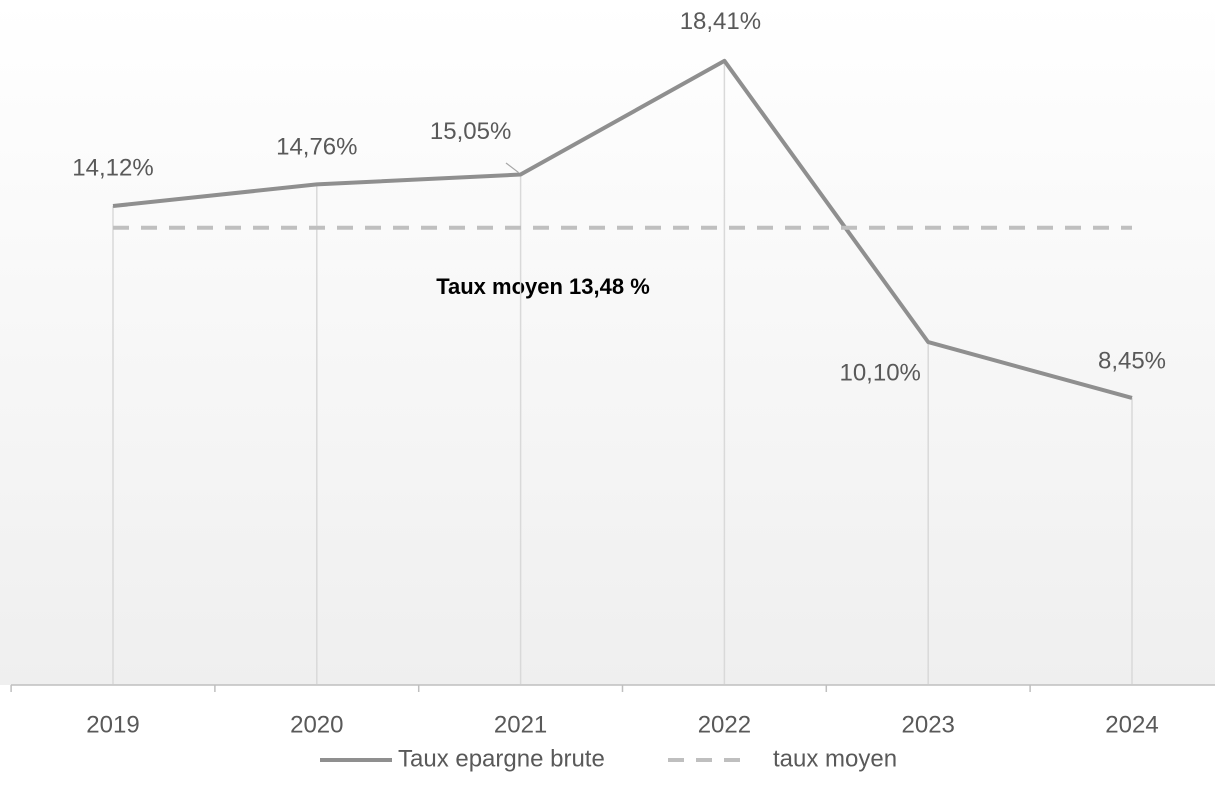  I want to click on data-label: 14,76%, so click(316, 147).